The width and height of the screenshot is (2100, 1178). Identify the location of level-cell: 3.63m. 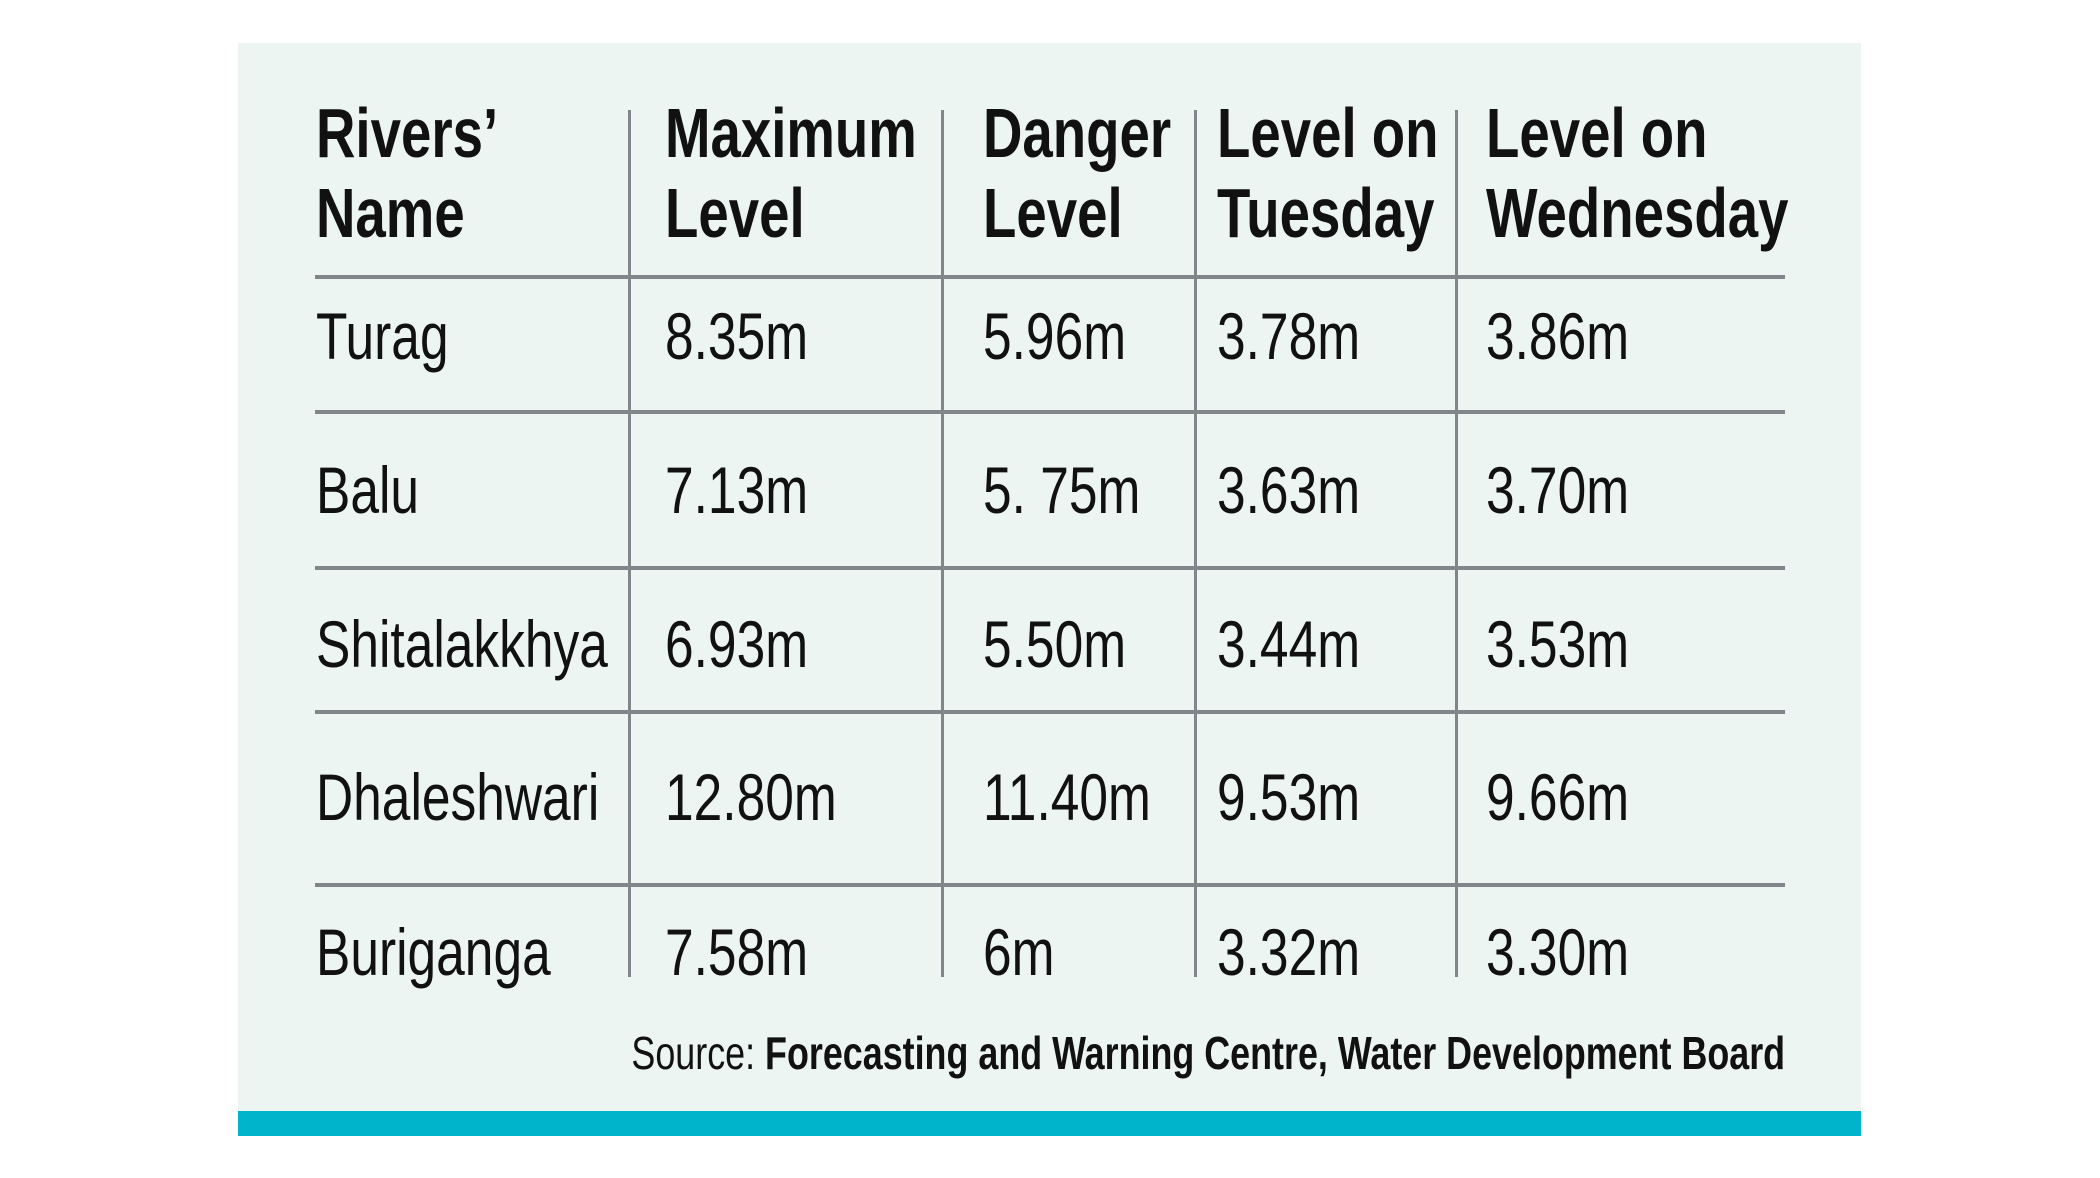
(1289, 490).